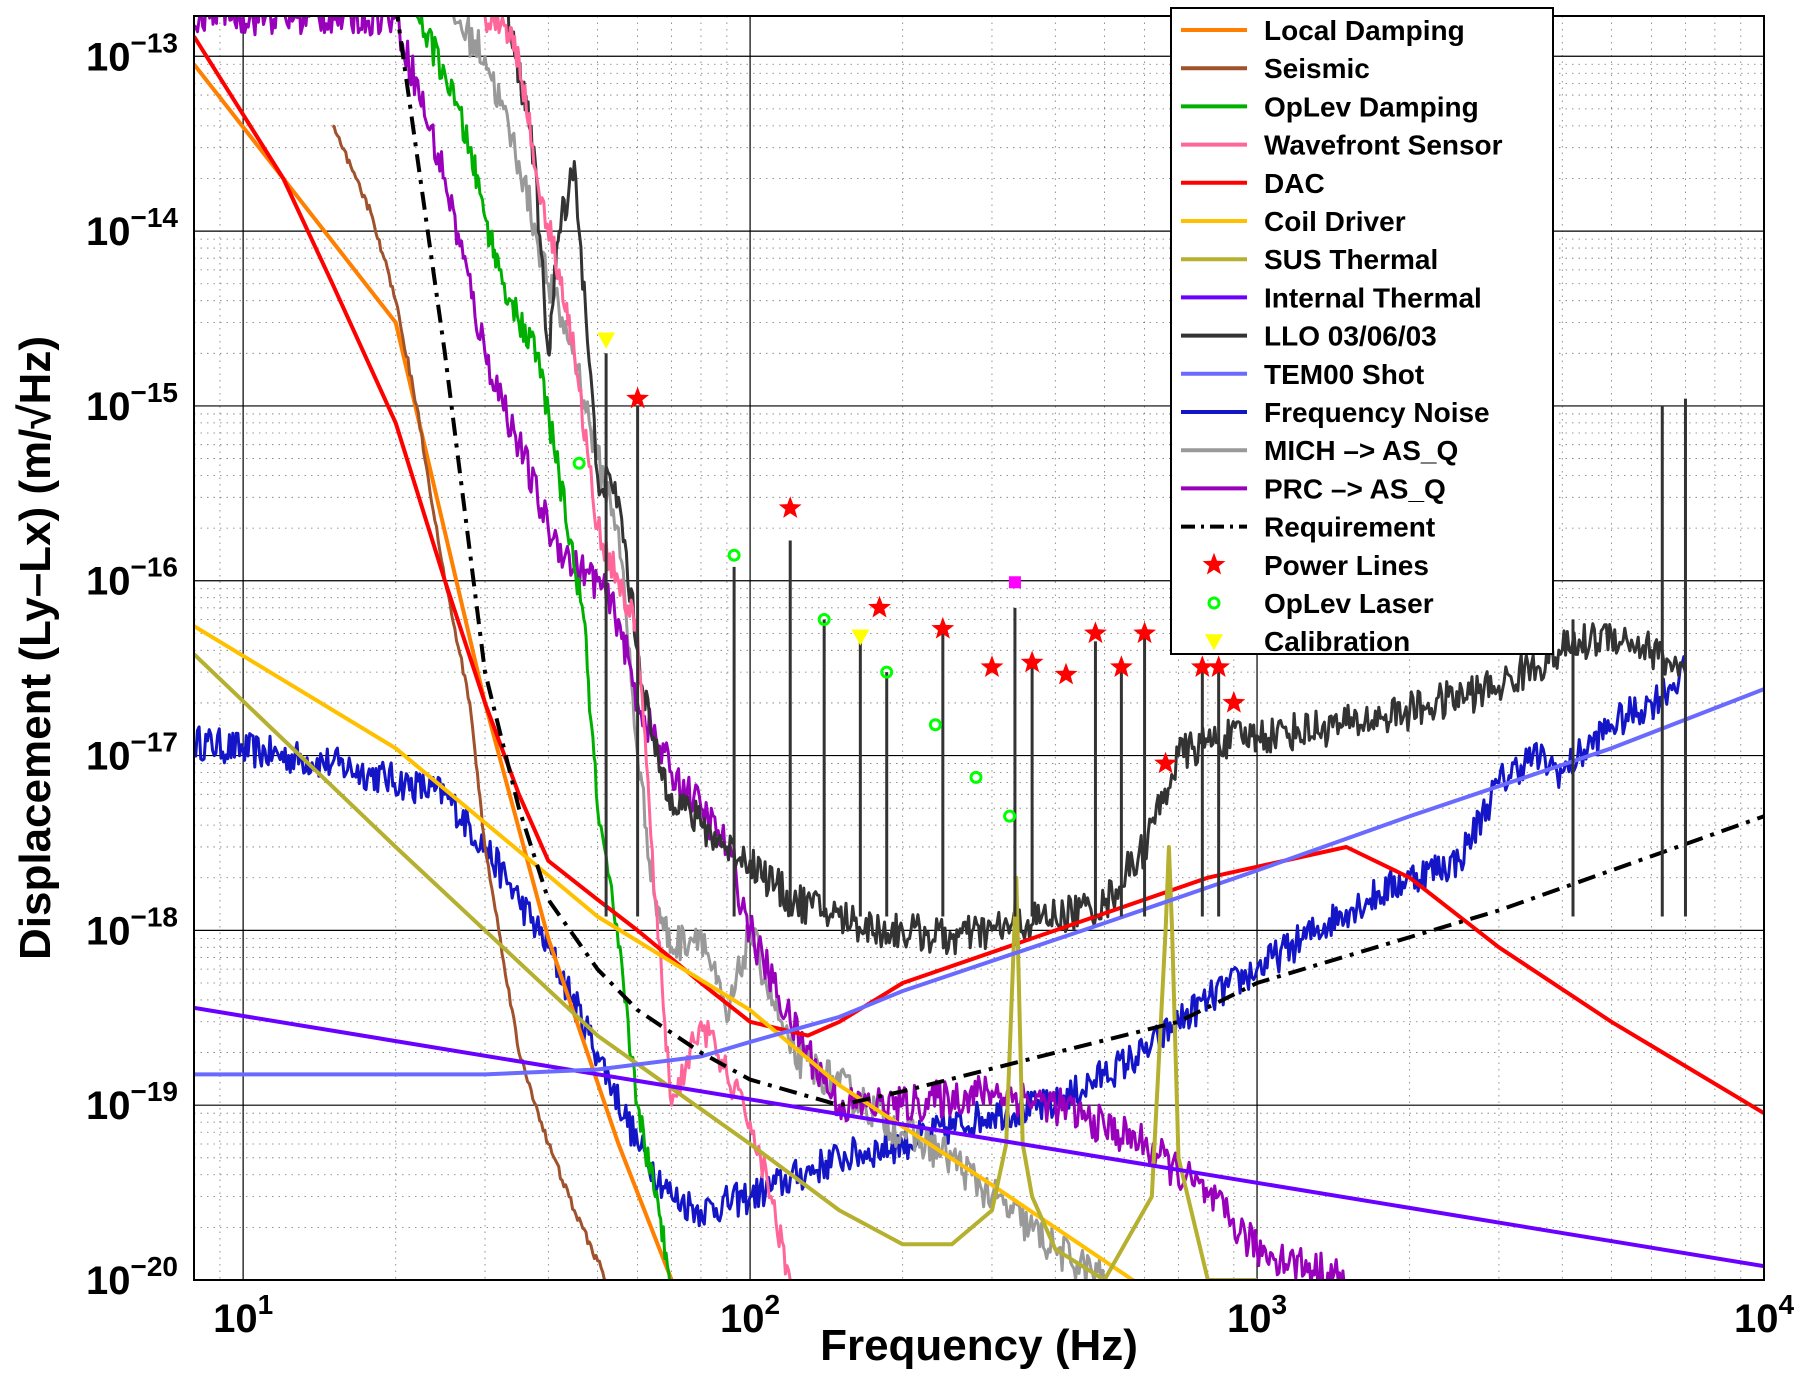 This screenshot has height=1398, width=1810. I want to click on series-line-seismic, so click(469, 702).